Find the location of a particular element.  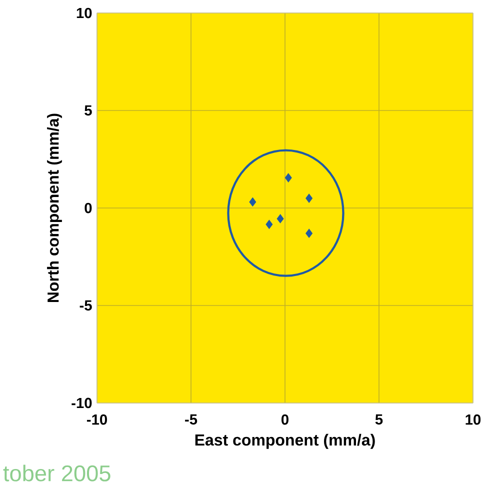

x-axis-title: East component (mm/a) is located at coordinates (285, 441).